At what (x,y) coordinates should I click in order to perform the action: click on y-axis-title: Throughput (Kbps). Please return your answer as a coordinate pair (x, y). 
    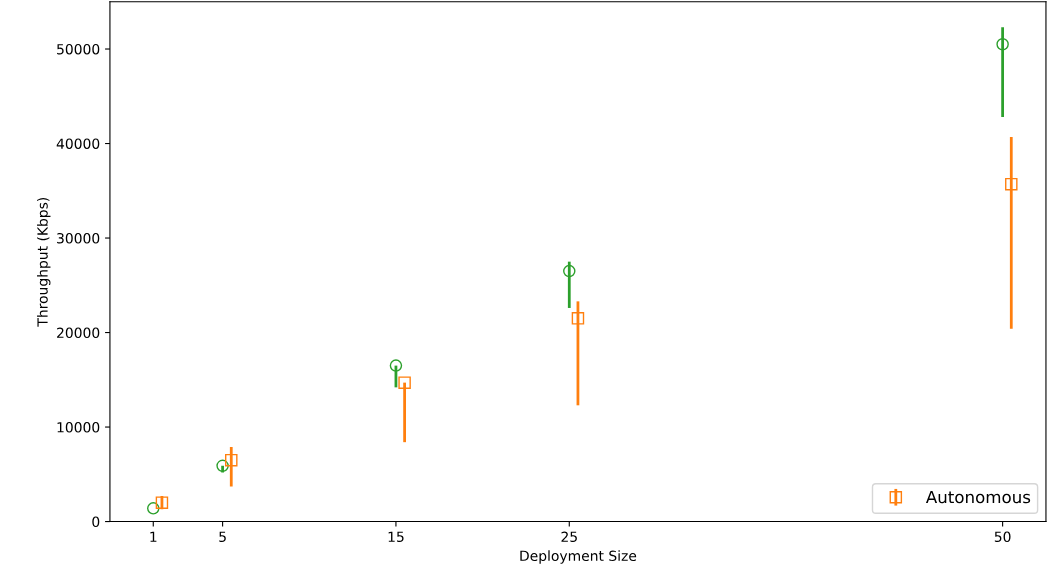
    Looking at the image, I should click on (44, 262).